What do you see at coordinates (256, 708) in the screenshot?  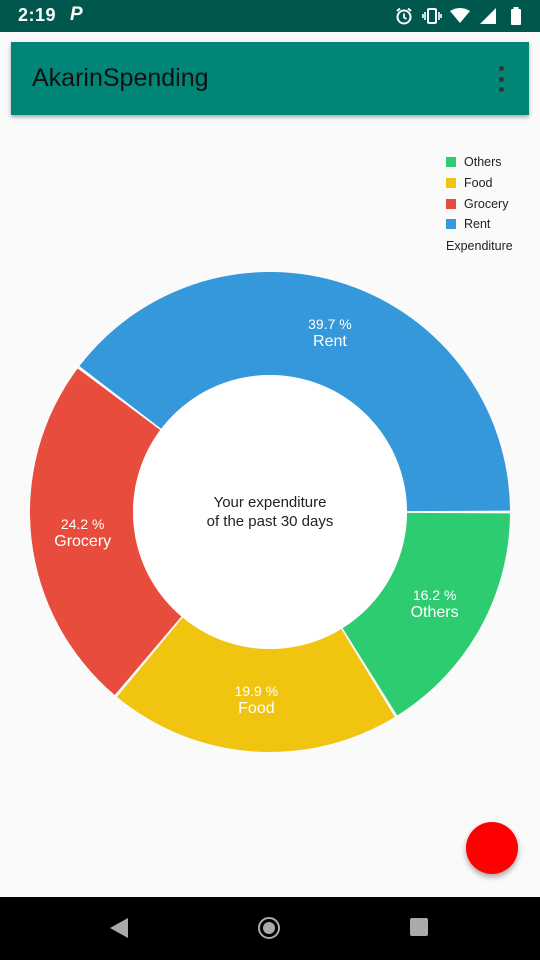 I see `slice-category-label: Food` at bounding box center [256, 708].